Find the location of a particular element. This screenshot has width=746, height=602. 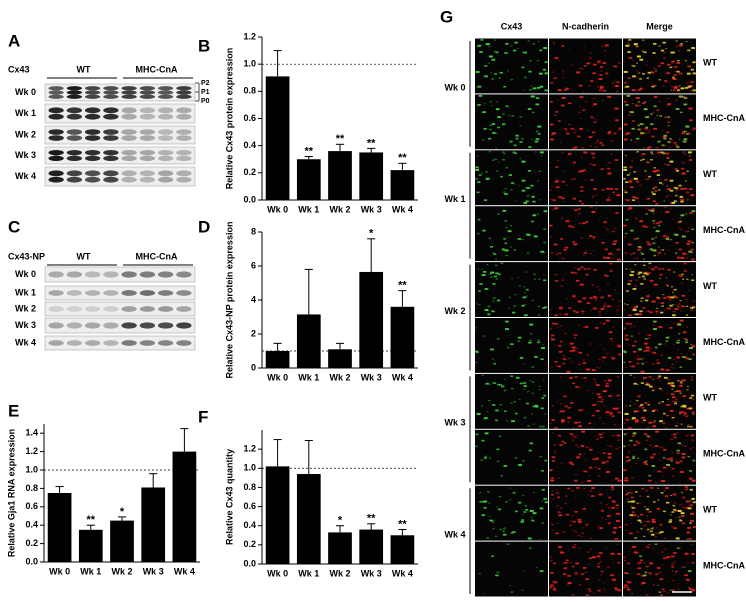

y-axis-label: Relative Cx43 protein expression is located at coordinates (229, 119).